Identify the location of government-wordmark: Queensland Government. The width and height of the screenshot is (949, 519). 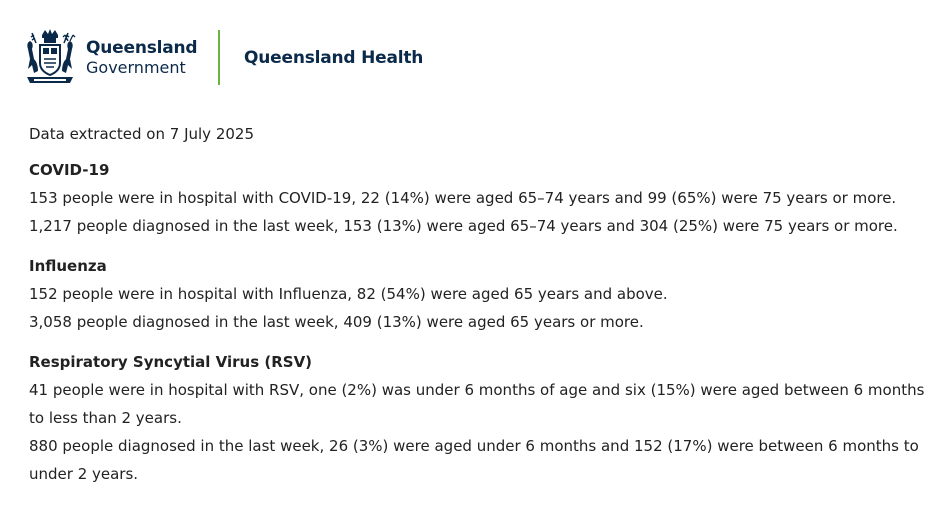
(141, 58).